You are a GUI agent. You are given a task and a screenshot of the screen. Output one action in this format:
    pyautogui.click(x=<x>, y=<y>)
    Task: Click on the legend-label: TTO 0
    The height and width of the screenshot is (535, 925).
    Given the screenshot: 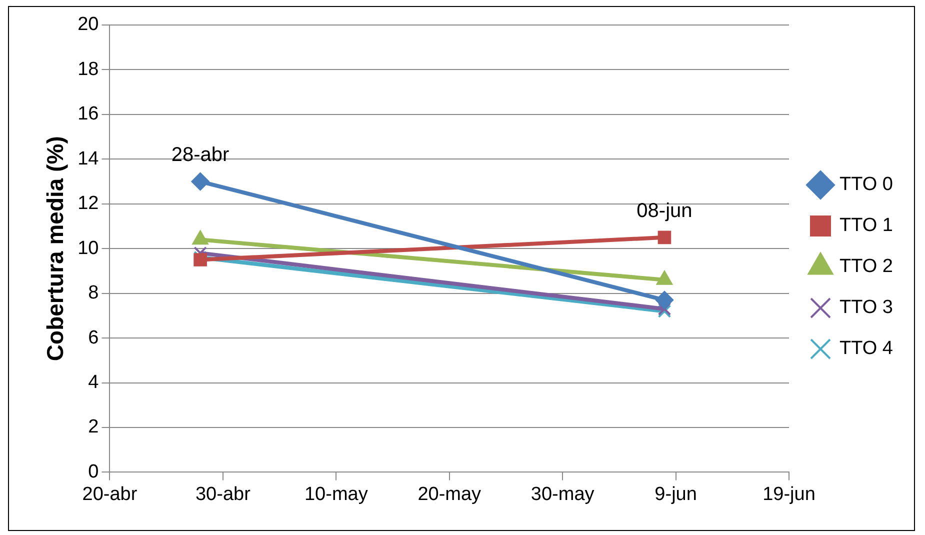 What is the action you would take?
    pyautogui.click(x=867, y=185)
    